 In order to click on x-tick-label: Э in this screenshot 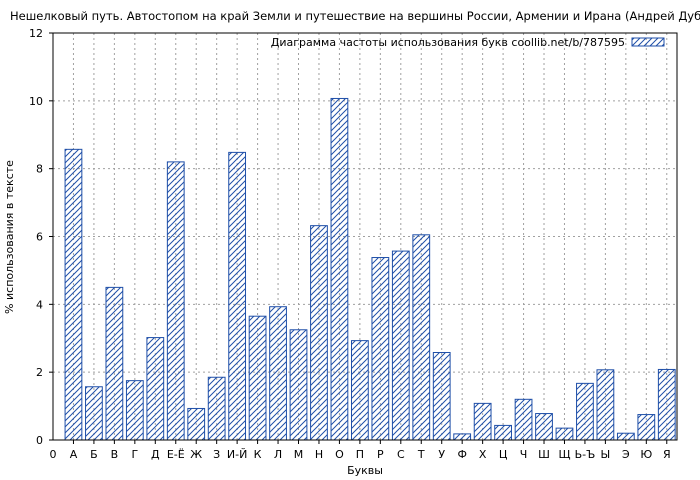, I will do `click(626, 454)`.